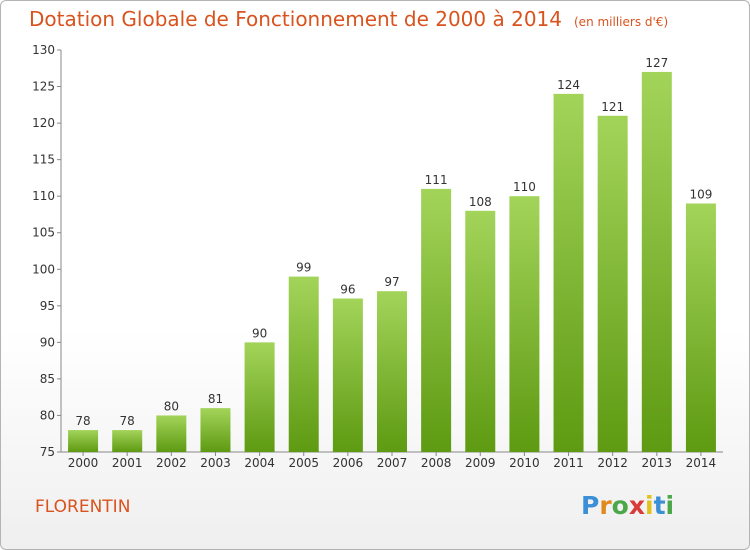 The height and width of the screenshot is (550, 750). Describe the element at coordinates (303, 268) in the screenshot. I see `value-label-2005: 99` at that location.